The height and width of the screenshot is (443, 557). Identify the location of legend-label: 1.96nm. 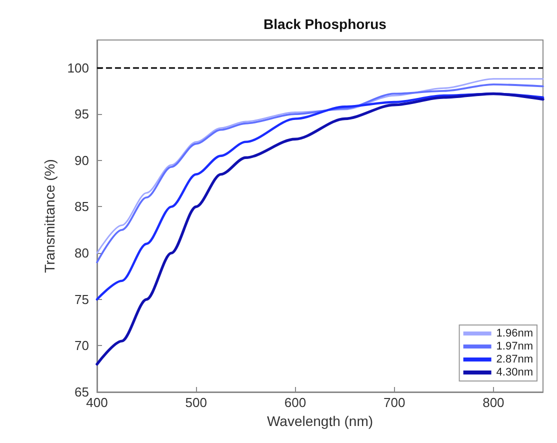
(515, 334).